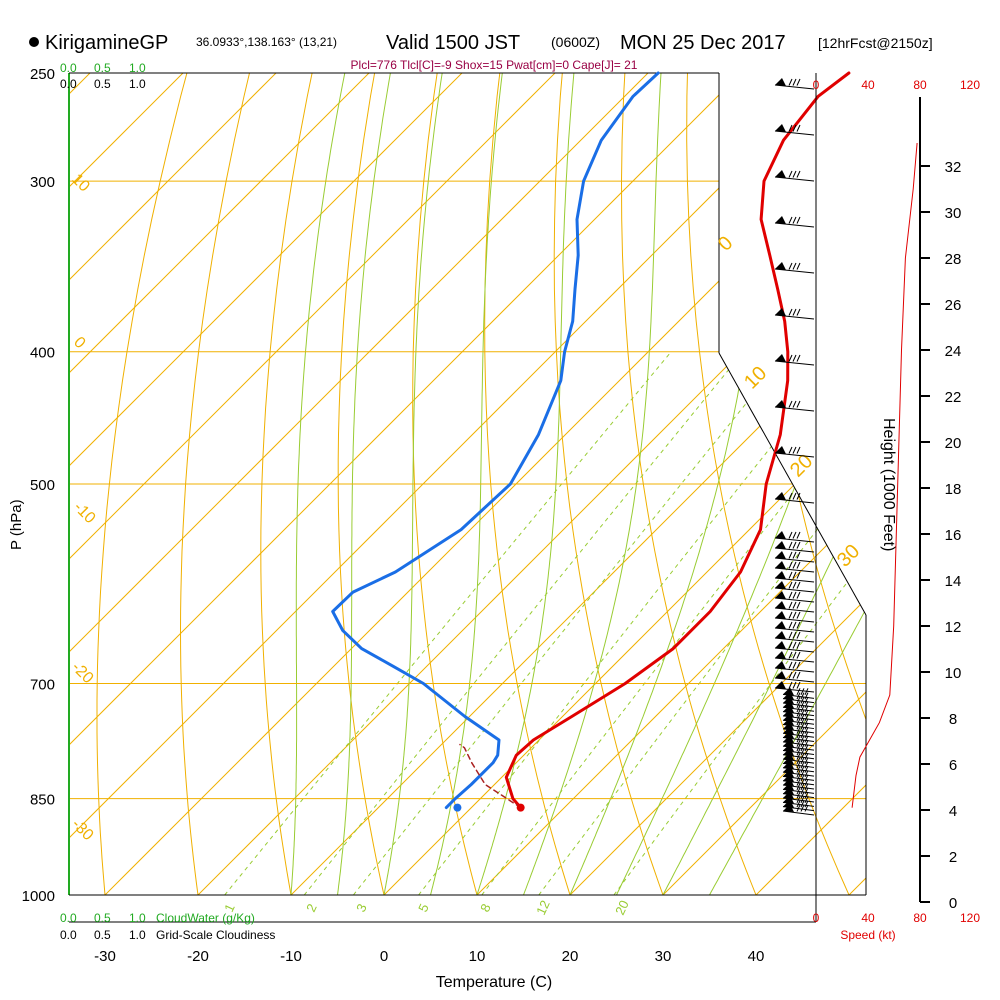 This screenshot has width=1000, height=1000. I want to click on height-tick-label: 4, so click(953, 811).